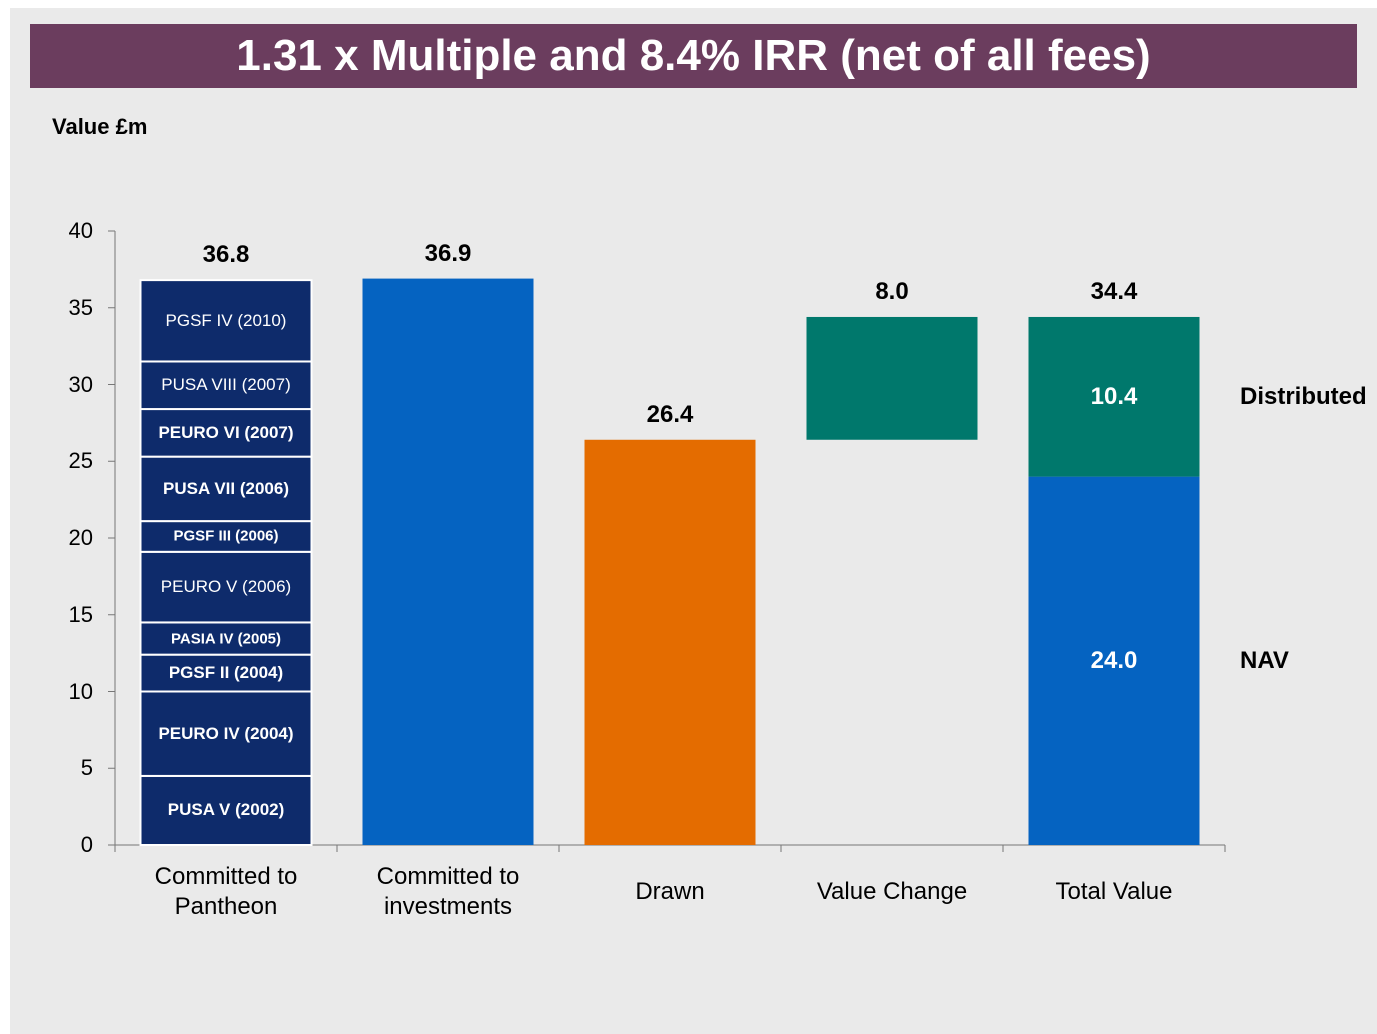 This screenshot has width=1377, height=1034. What do you see at coordinates (80, 384) in the screenshot?
I see `y-tick-label: 30` at bounding box center [80, 384].